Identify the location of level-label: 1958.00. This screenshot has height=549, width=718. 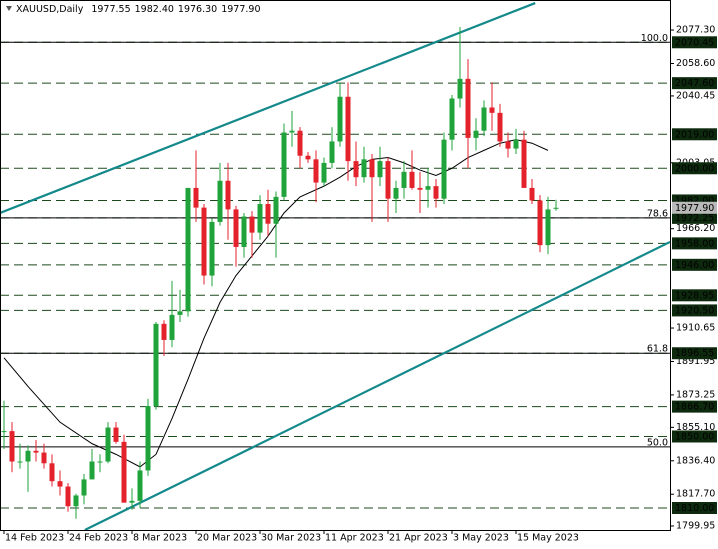
(694, 243).